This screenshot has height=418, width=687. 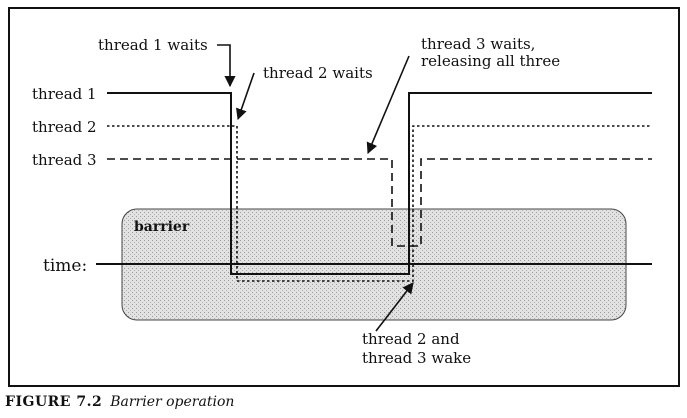 I want to click on wake-arrow, so click(x=394, y=307).